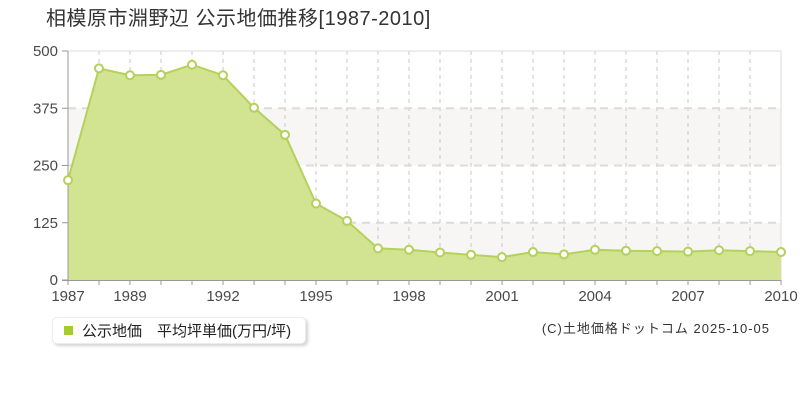 This screenshot has height=400, width=800. Describe the element at coordinates (45, 51) in the screenshot. I see `y-tick-label-500: 500` at that location.